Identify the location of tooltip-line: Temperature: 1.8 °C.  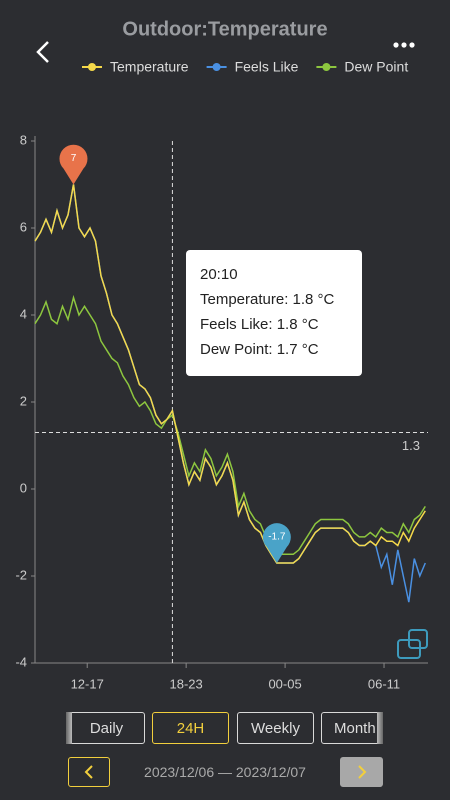
(267, 299).